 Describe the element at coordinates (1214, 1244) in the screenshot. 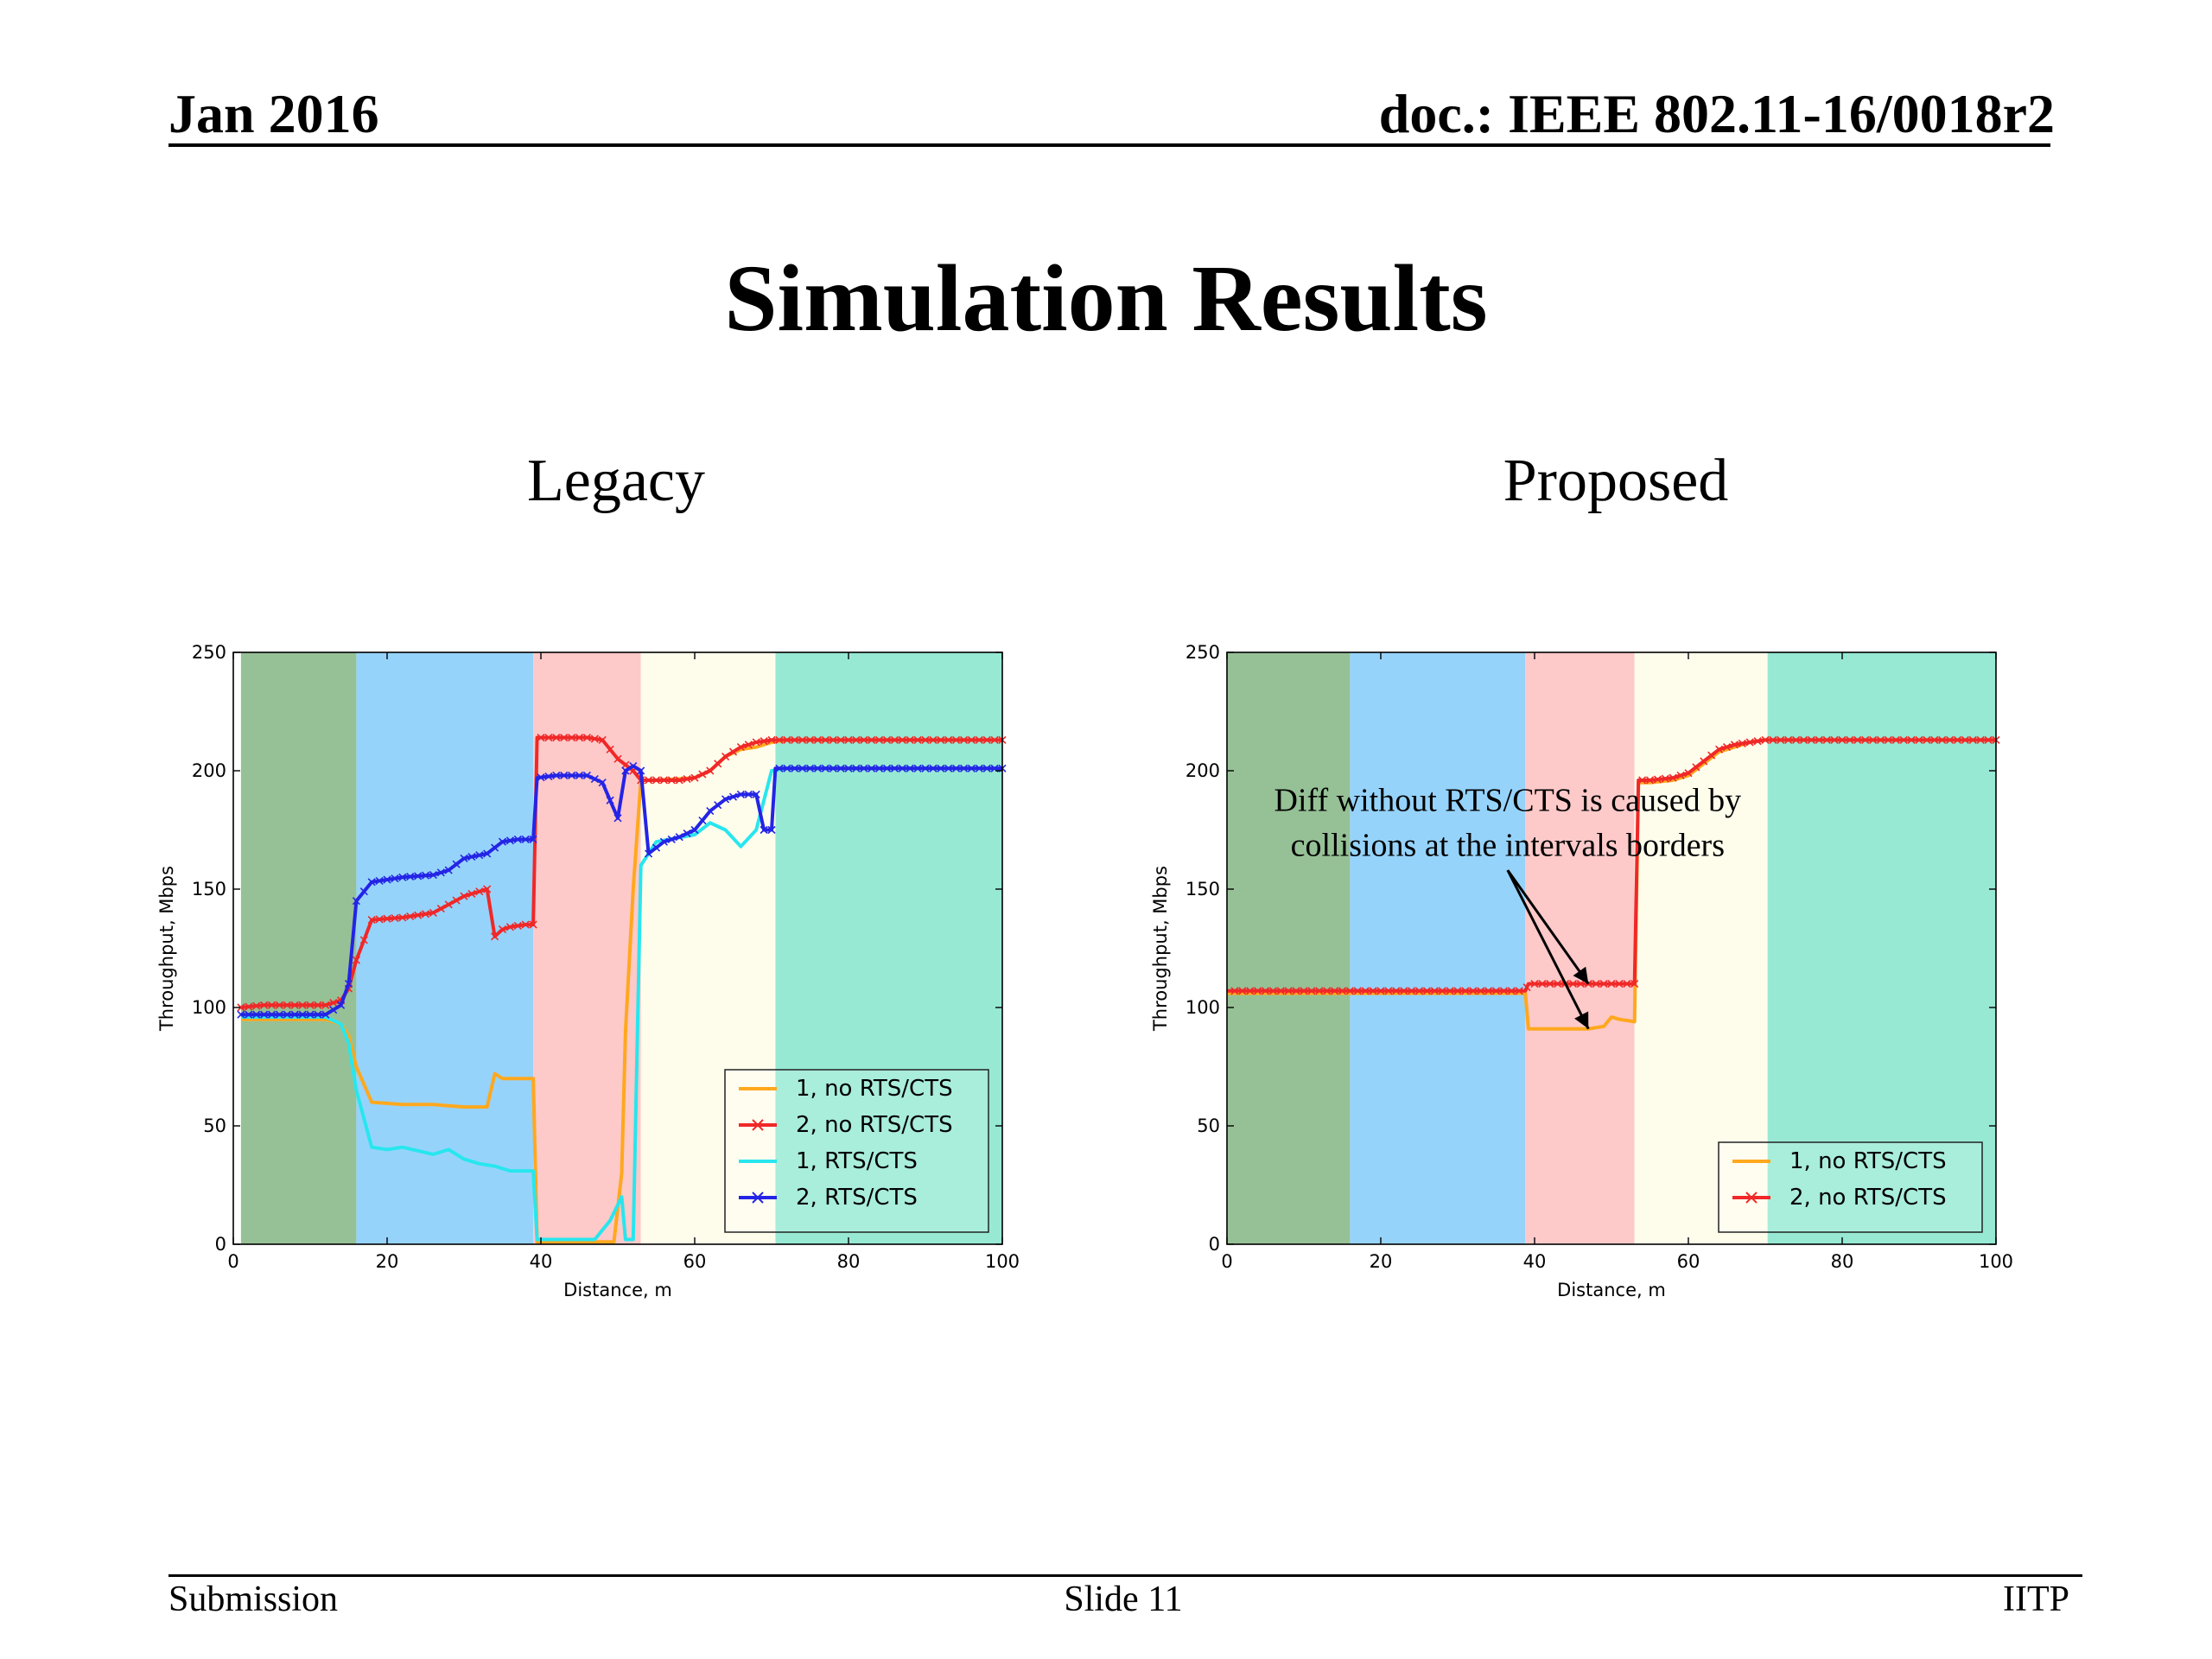

I see `y-tick-label: 0` at that location.